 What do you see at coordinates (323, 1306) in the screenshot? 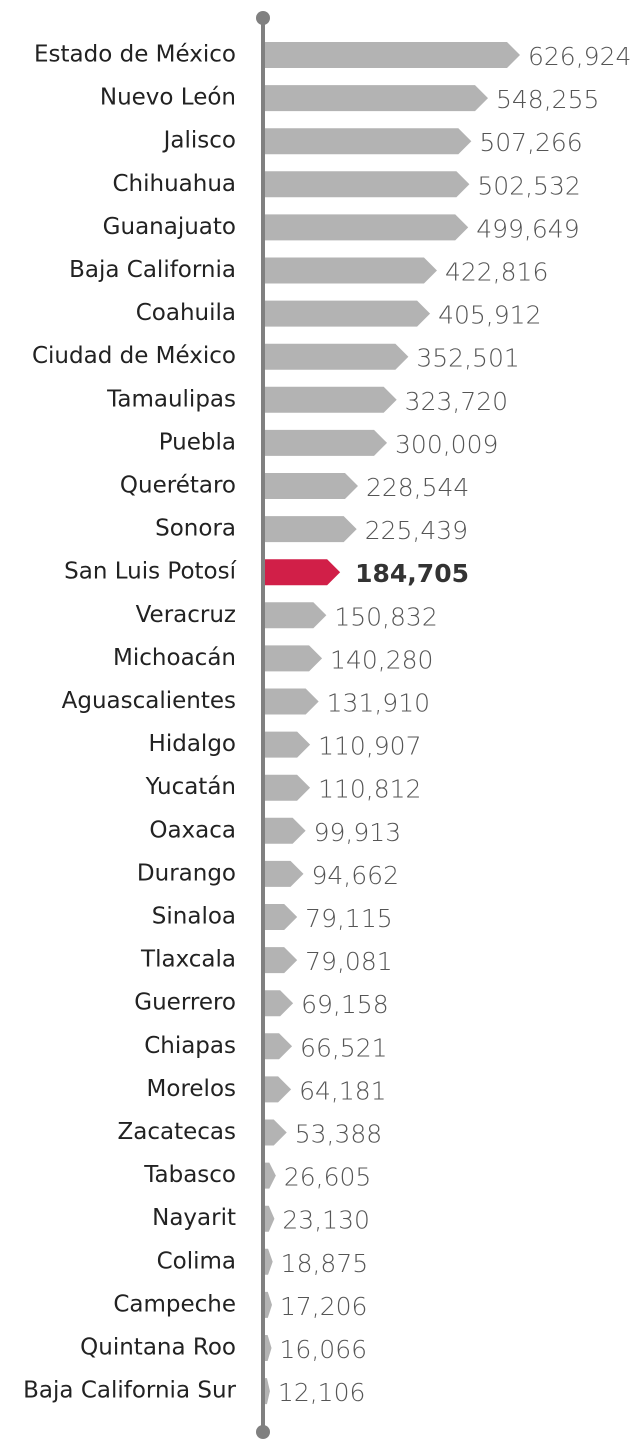
I see `value-label: 17,206` at bounding box center [323, 1306].